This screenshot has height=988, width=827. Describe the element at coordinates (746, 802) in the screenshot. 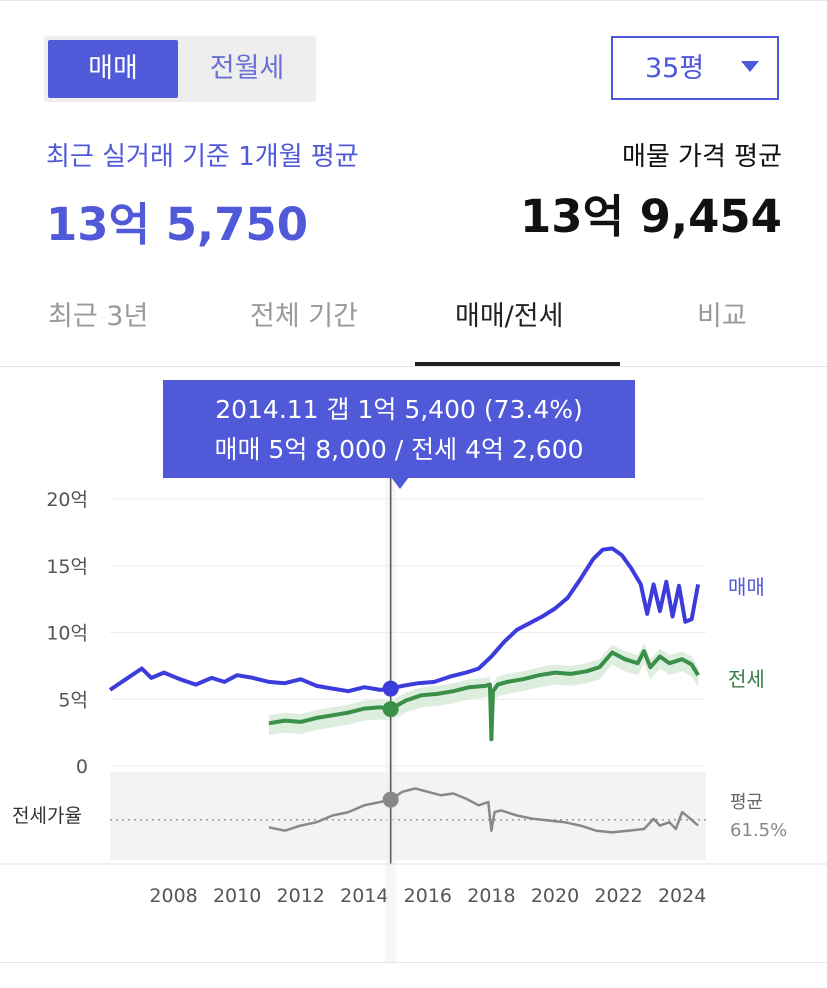

I see `ratio-avg-label: 평균` at that location.